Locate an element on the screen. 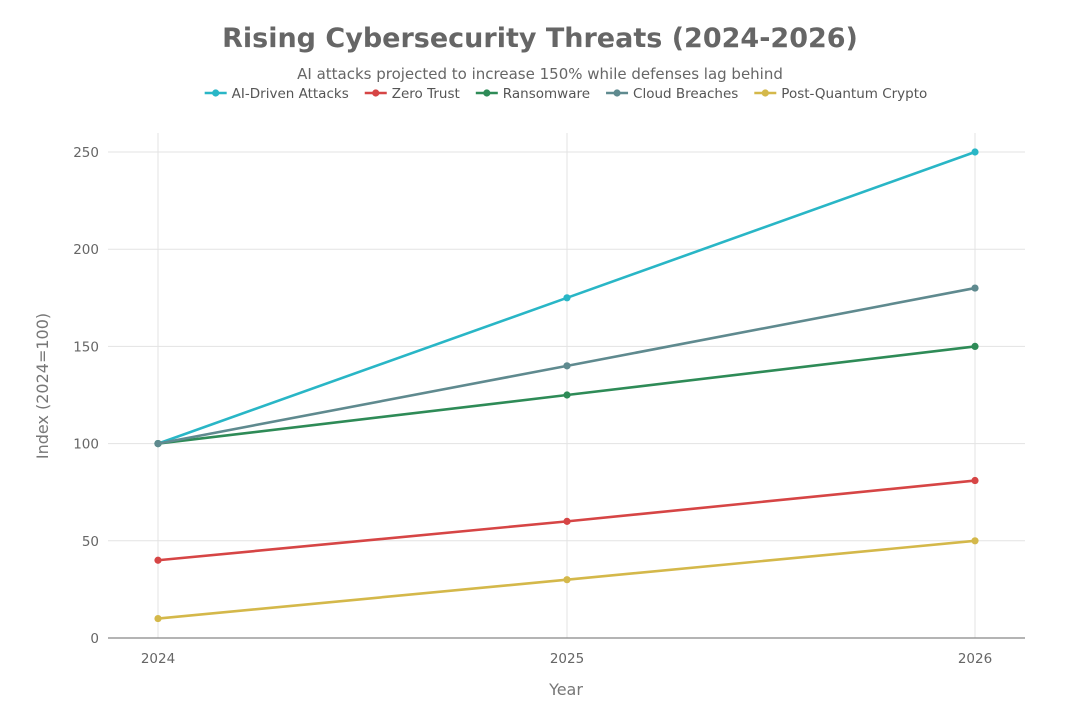 The image size is (1080, 720). legend-label: Post-Quantum Crypto is located at coordinates (854, 94).